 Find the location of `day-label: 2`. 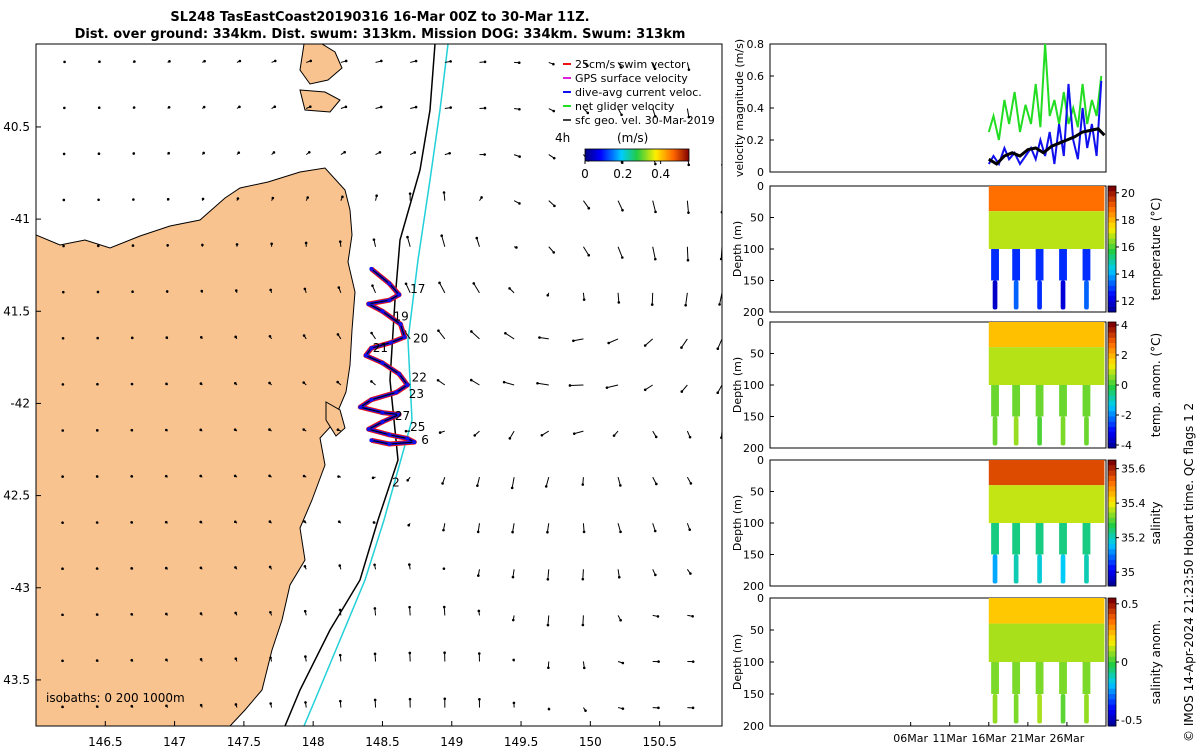

day-label: 2 is located at coordinates (396, 482).